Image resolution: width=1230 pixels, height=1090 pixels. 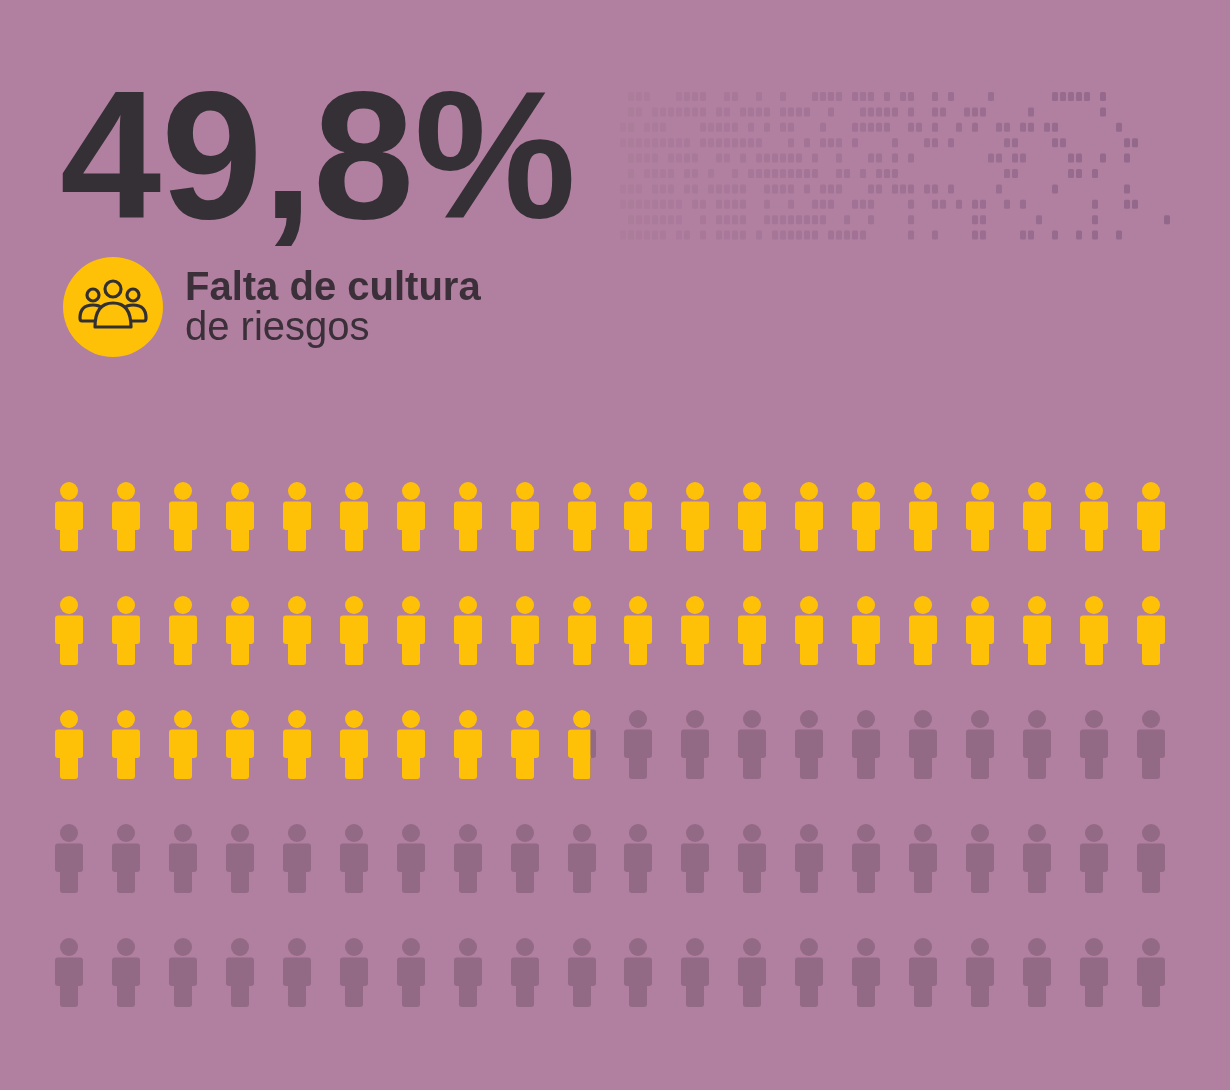 I want to click on category-label: Falta de cultura de riesgos, so click(x=333, y=306).